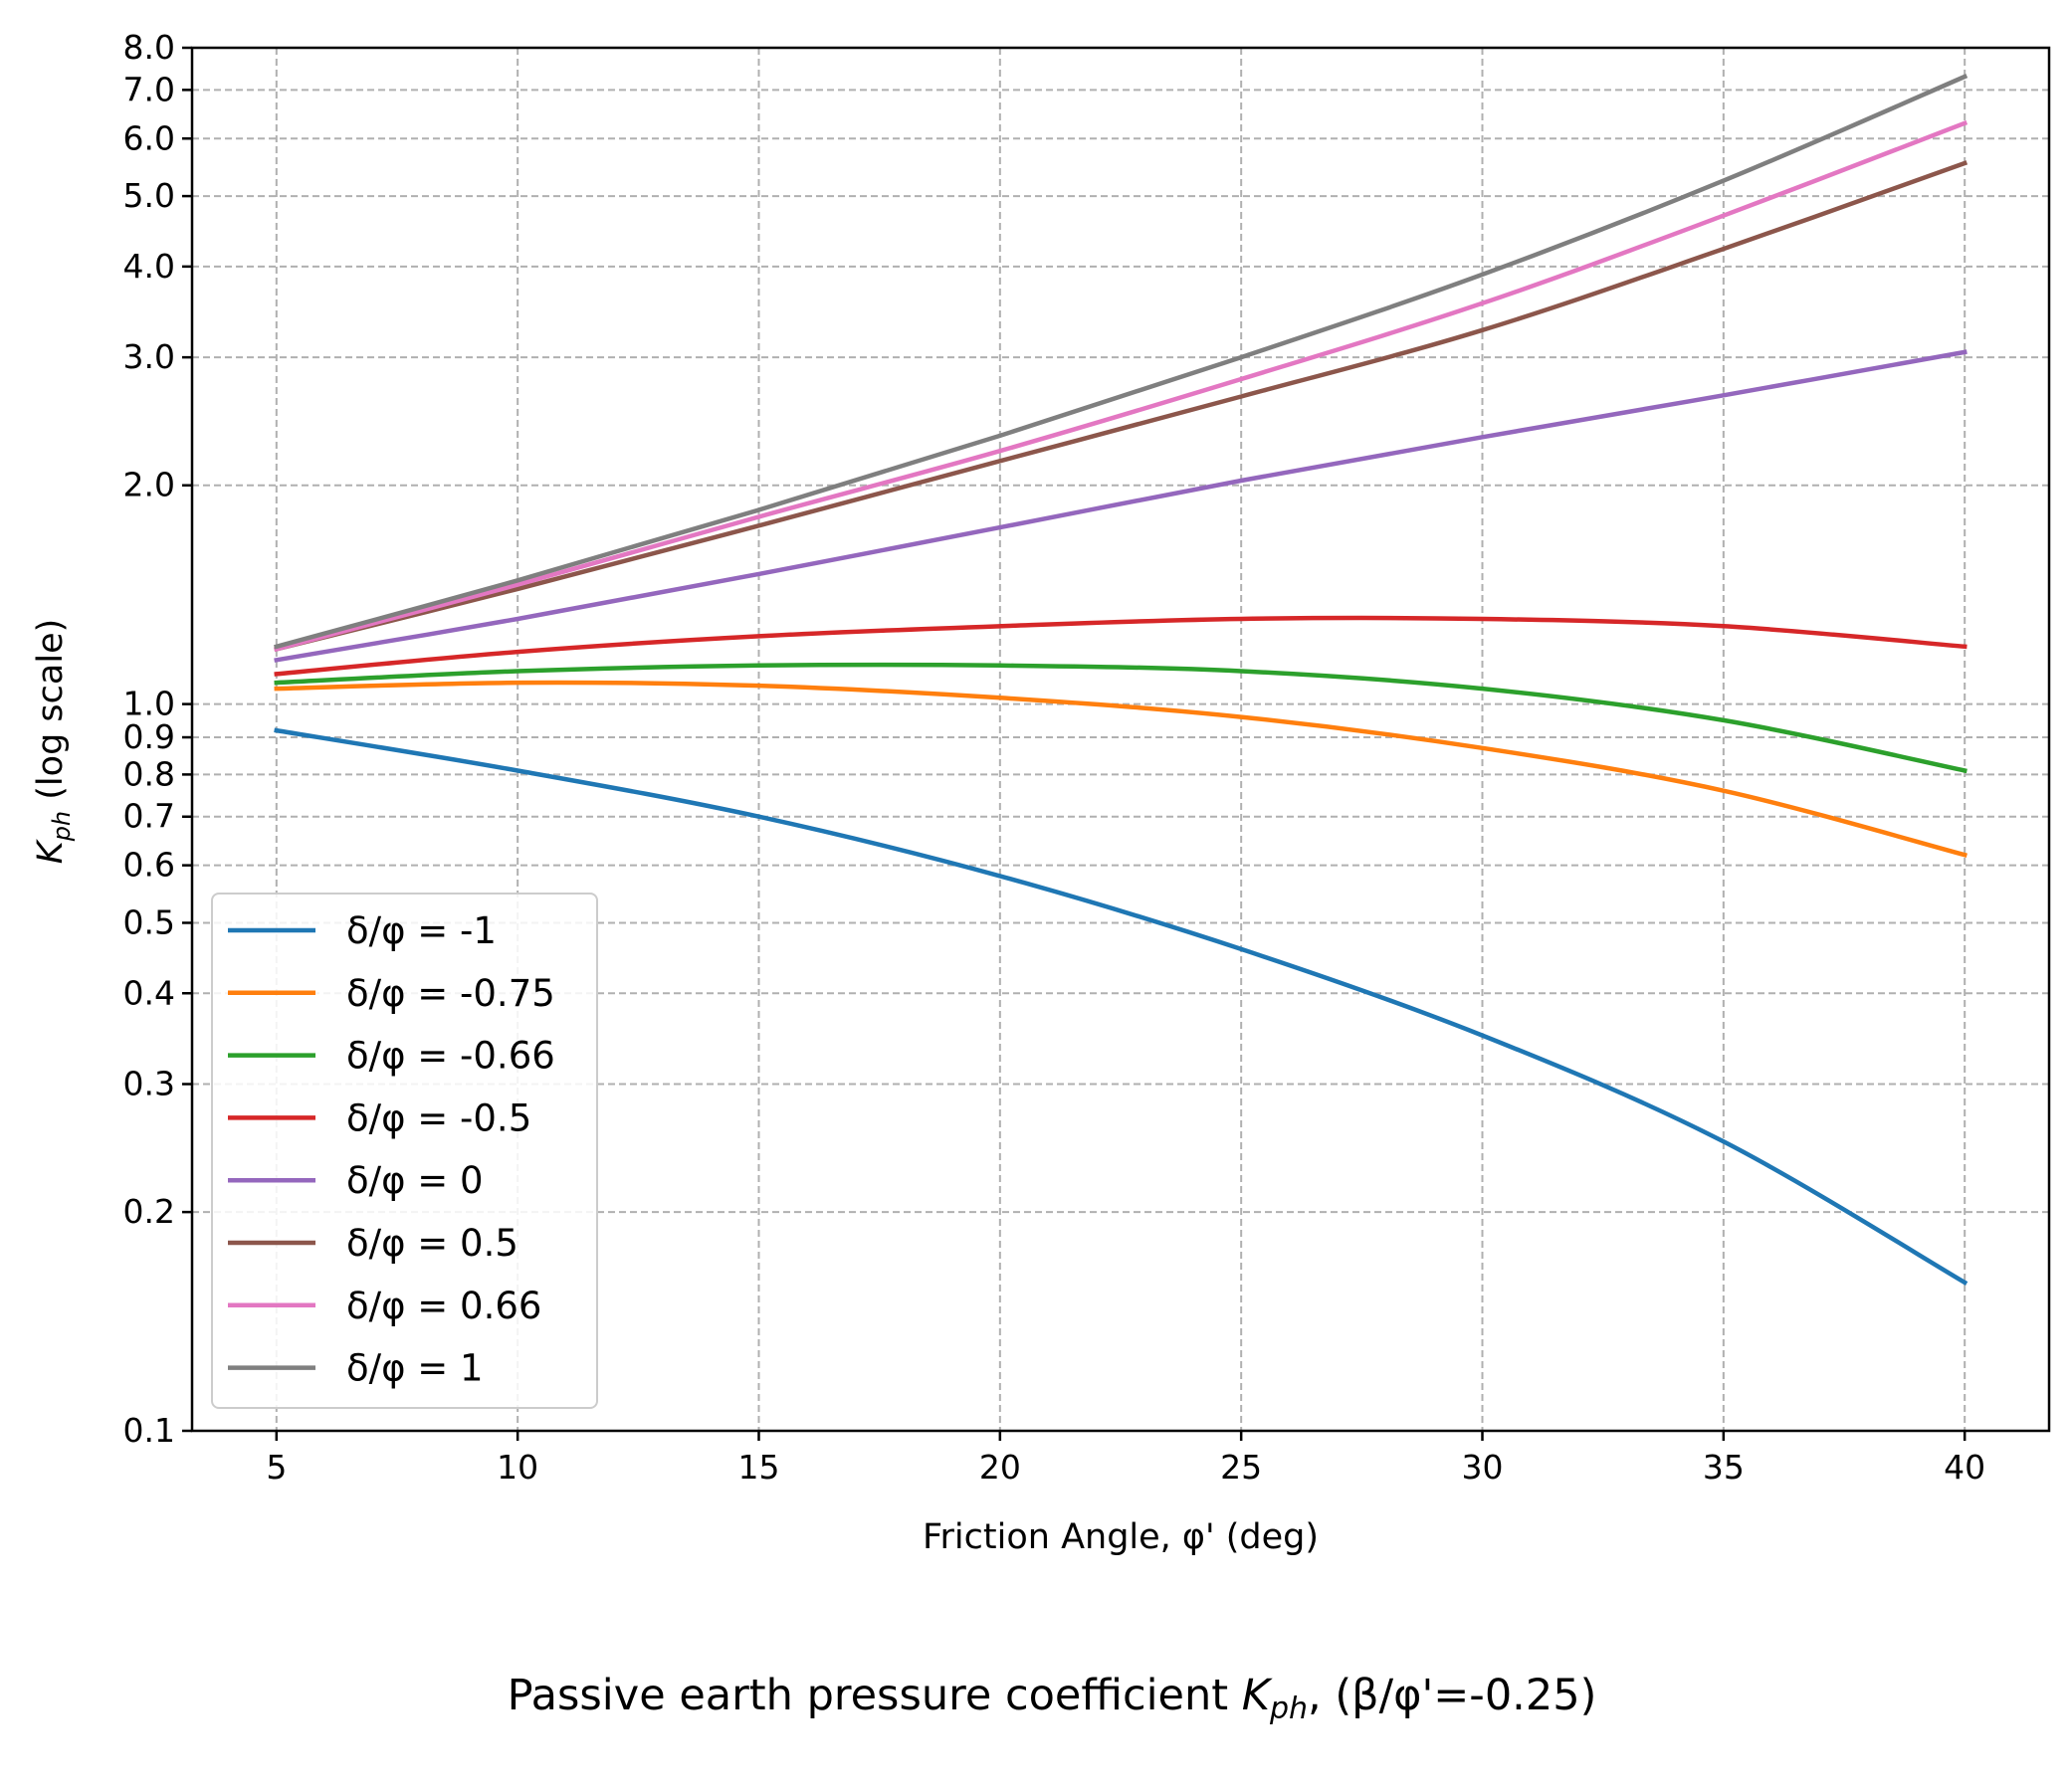  What do you see at coordinates (149, 865) in the screenshot?
I see `y-tick-label: 0.6` at bounding box center [149, 865].